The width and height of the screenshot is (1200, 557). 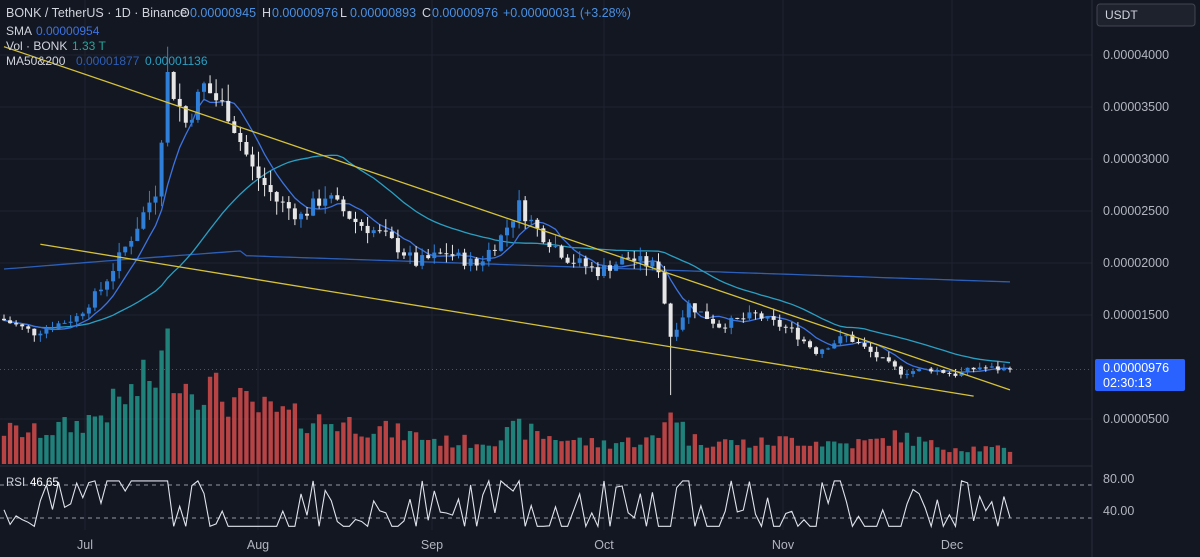 What do you see at coordinates (185, 13) in the screenshot?
I see `legend-open-label: O` at bounding box center [185, 13].